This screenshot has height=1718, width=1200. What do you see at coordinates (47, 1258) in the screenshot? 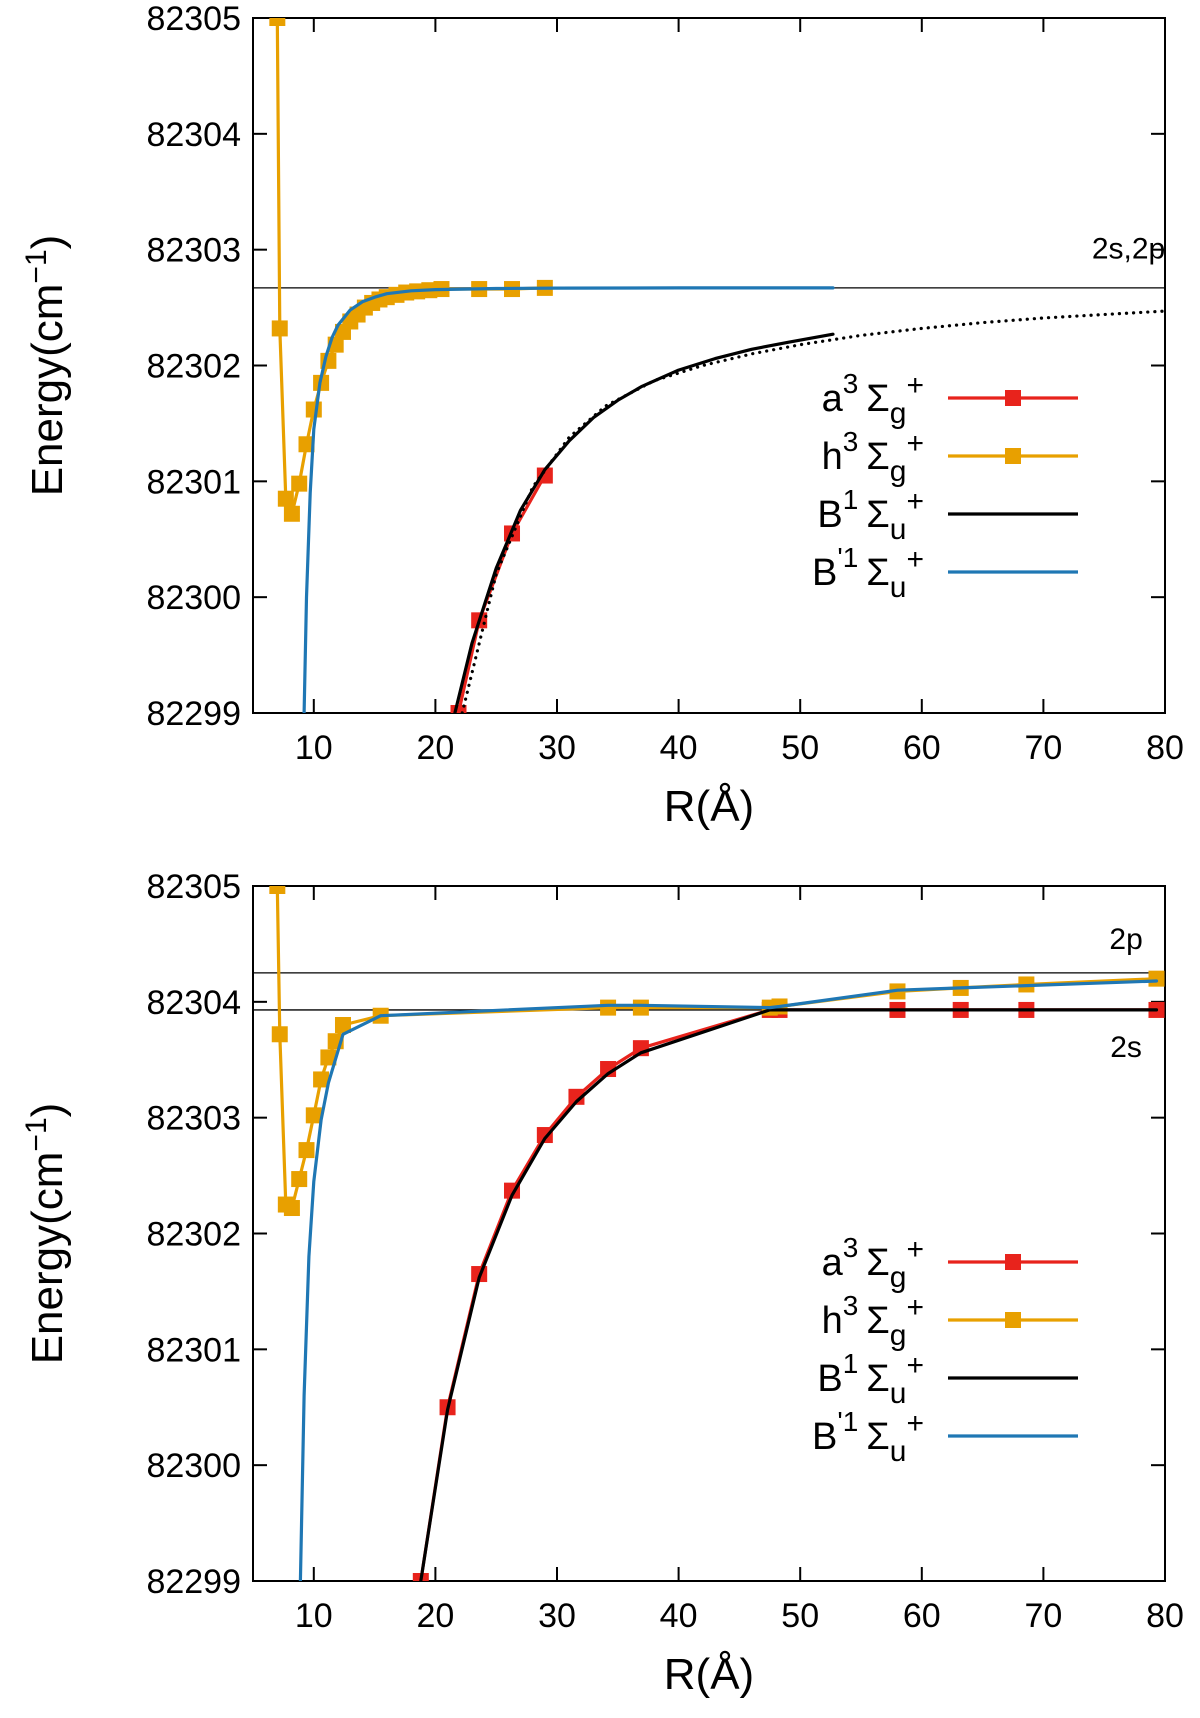
I see `y-axis-label-text: Energy(cm` at bounding box center [47, 1258].